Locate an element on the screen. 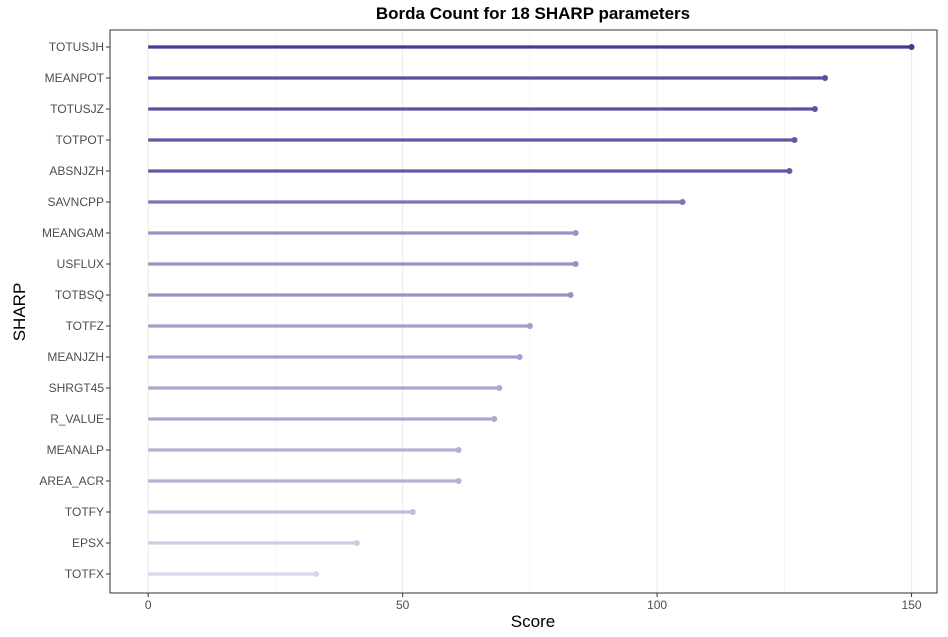  x-axis-ticks: 0 50 100 150 is located at coordinates (533, 602).